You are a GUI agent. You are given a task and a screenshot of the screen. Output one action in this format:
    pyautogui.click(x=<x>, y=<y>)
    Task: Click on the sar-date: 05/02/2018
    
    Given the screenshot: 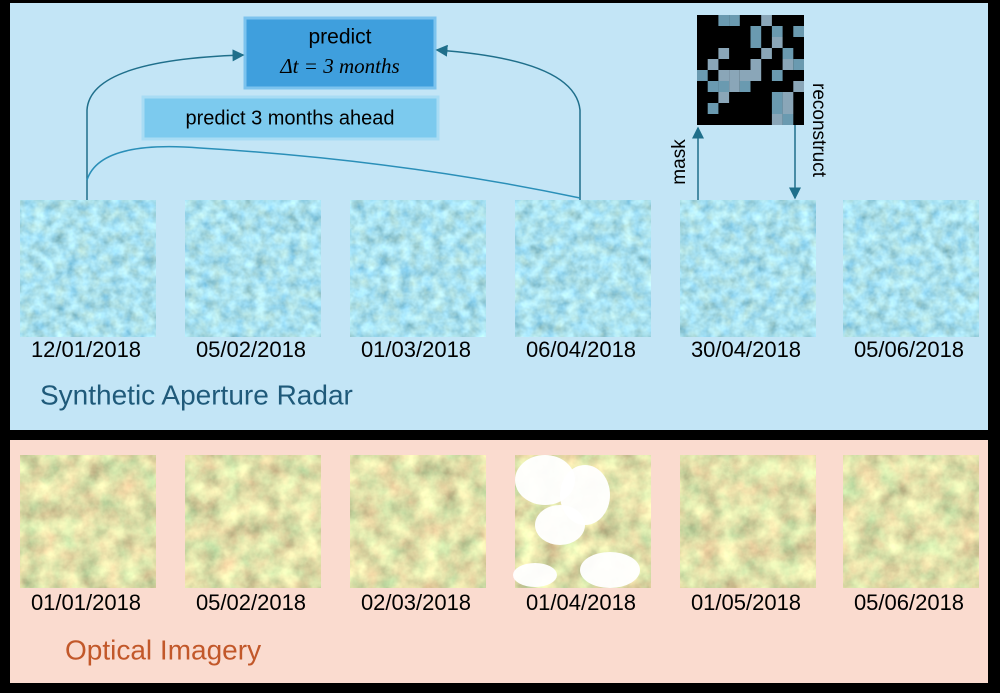 What is the action you would take?
    pyautogui.click(x=251, y=349)
    